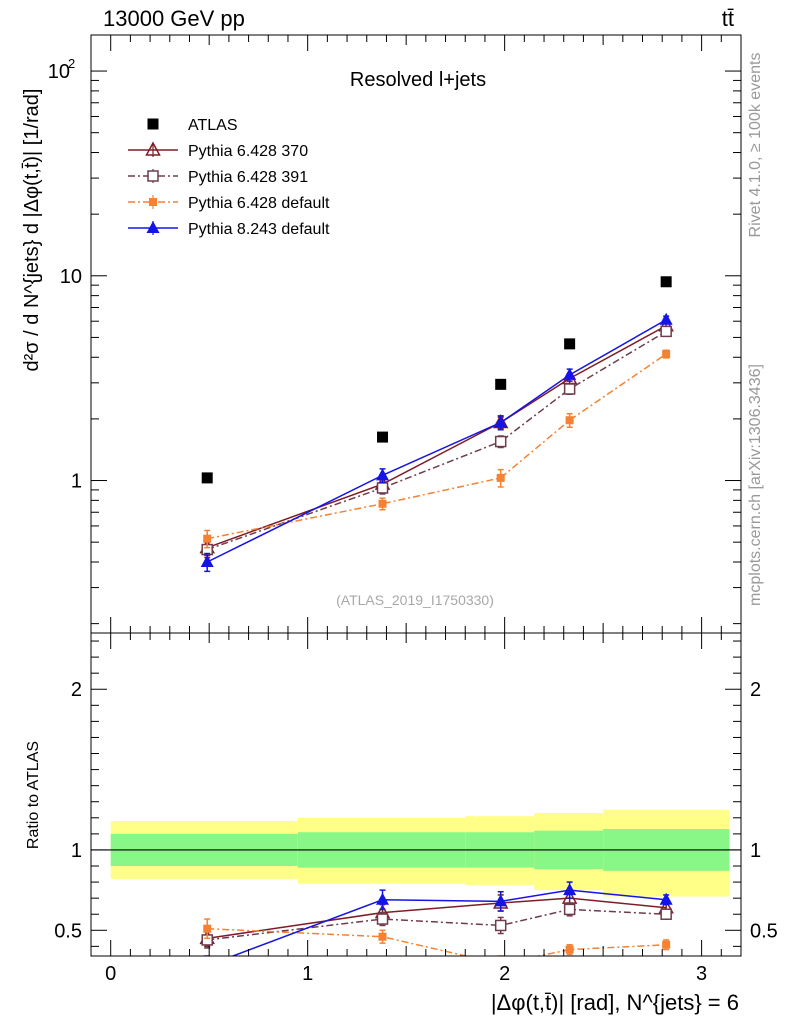 Image resolution: width=786 pixels, height=1024 pixels. I want to click on main-ylabel: d²σ / d N^{jets} d |Δφ(t,t̄)| [1/rad], so click(32, 230).